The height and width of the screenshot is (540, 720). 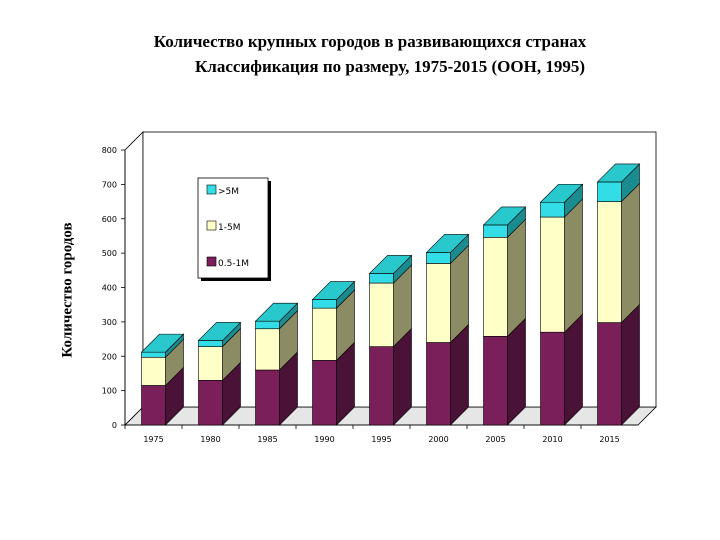 I want to click on bar-0.5-1M-1995, so click(x=381, y=386).